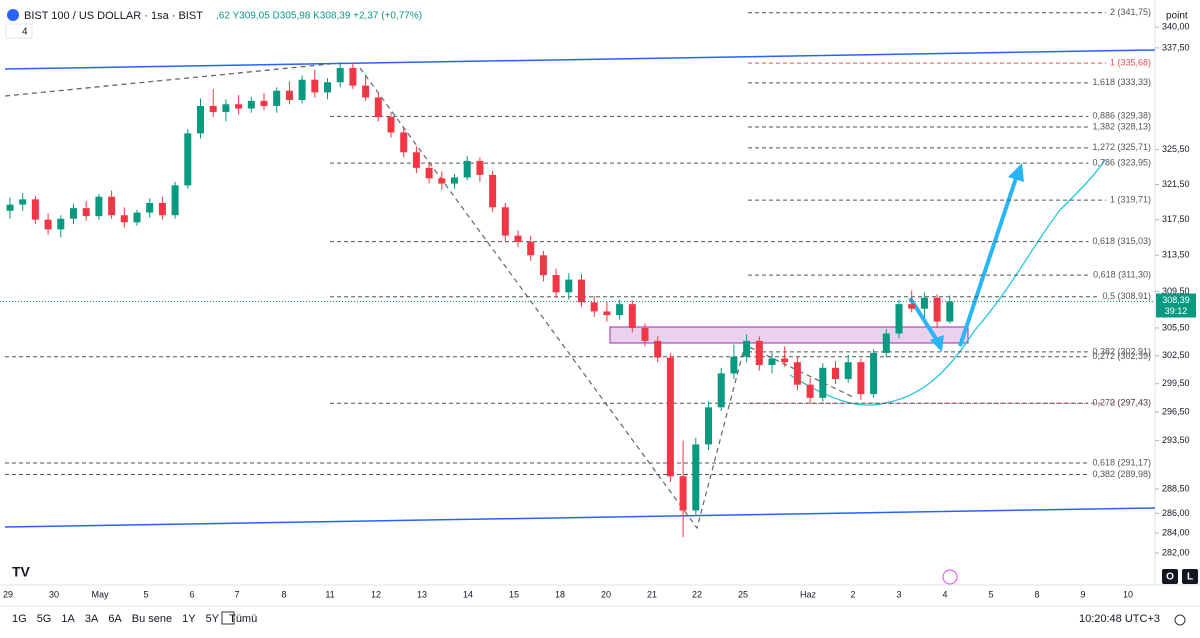 Image resolution: width=1200 pixels, height=638 pixels. What do you see at coordinates (152, 619) in the screenshot?
I see `range-button: Bu sene` at bounding box center [152, 619].